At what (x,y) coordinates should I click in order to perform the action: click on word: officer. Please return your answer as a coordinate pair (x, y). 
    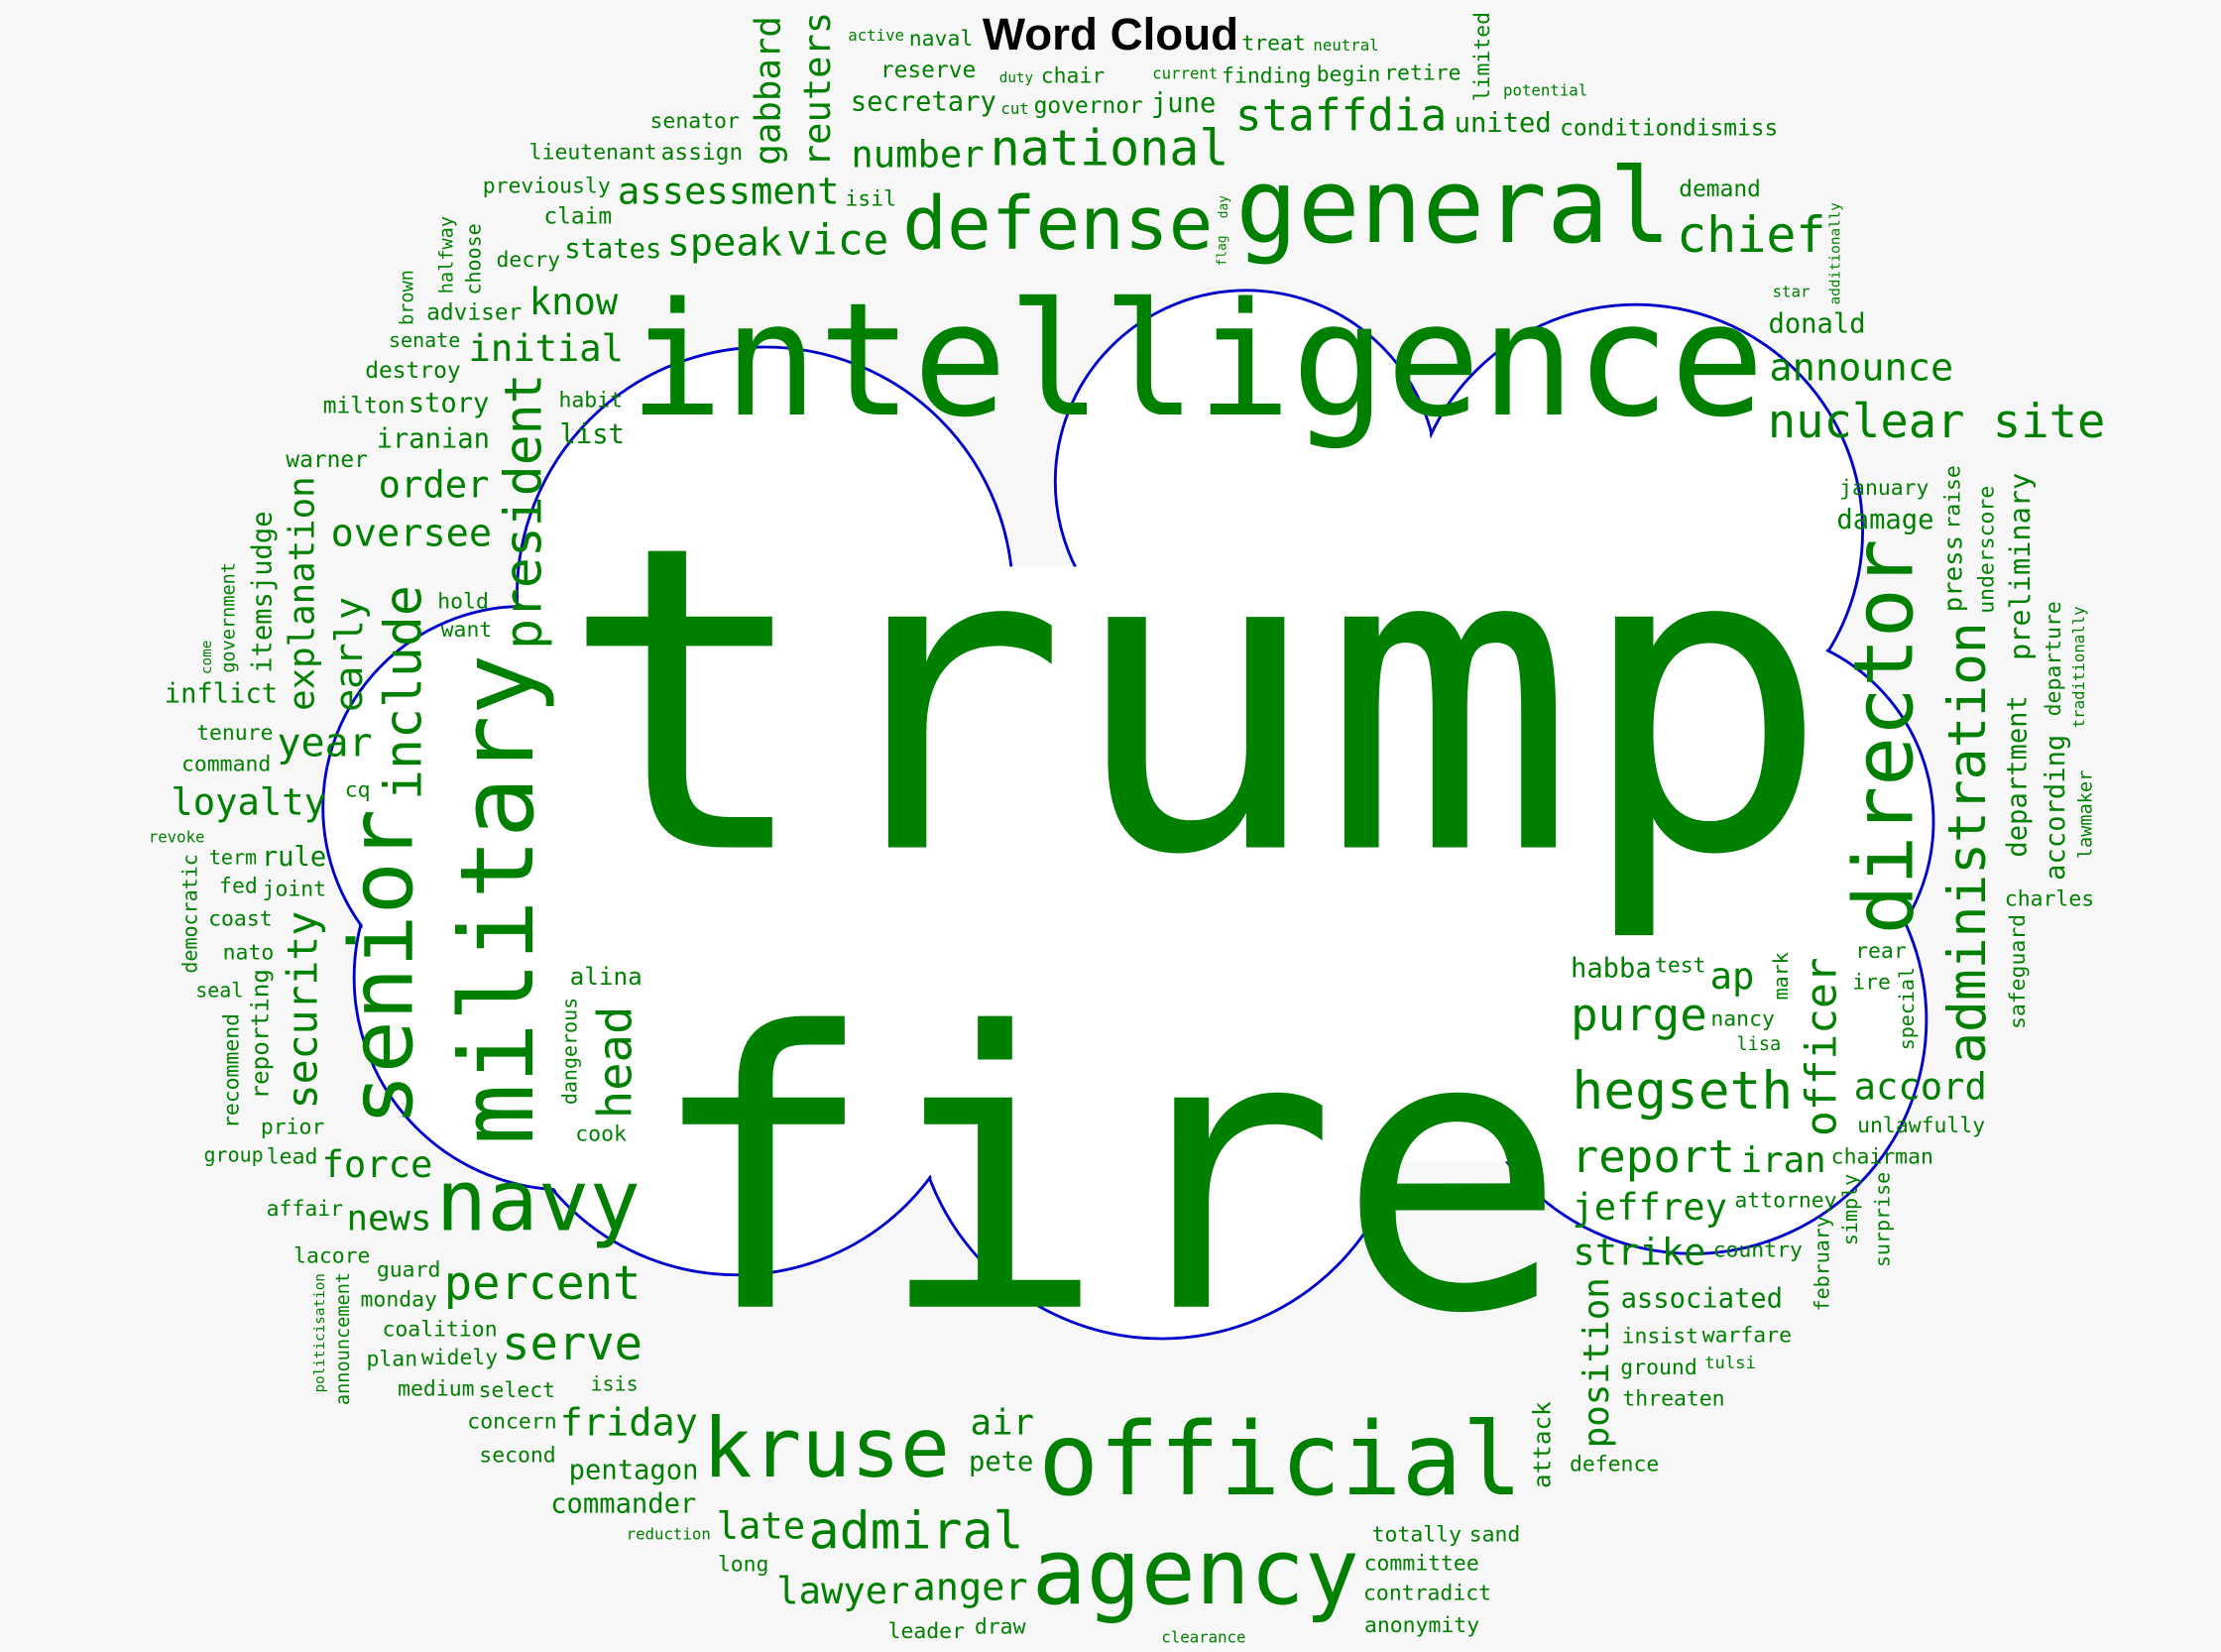
    Looking at the image, I should click on (1822, 1046).